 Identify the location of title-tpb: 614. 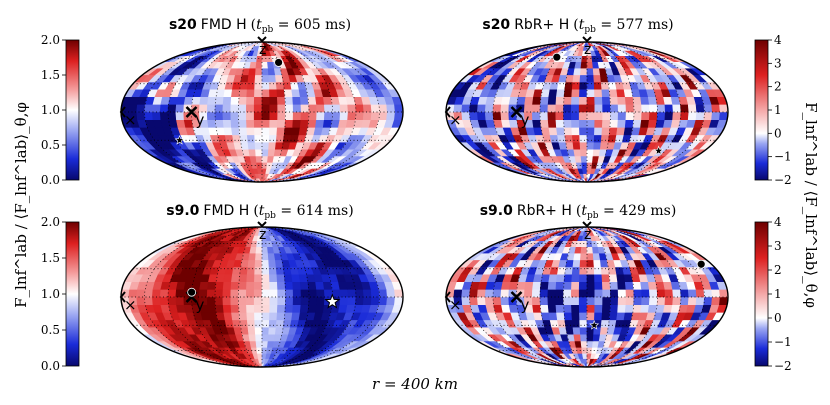
(310, 211).